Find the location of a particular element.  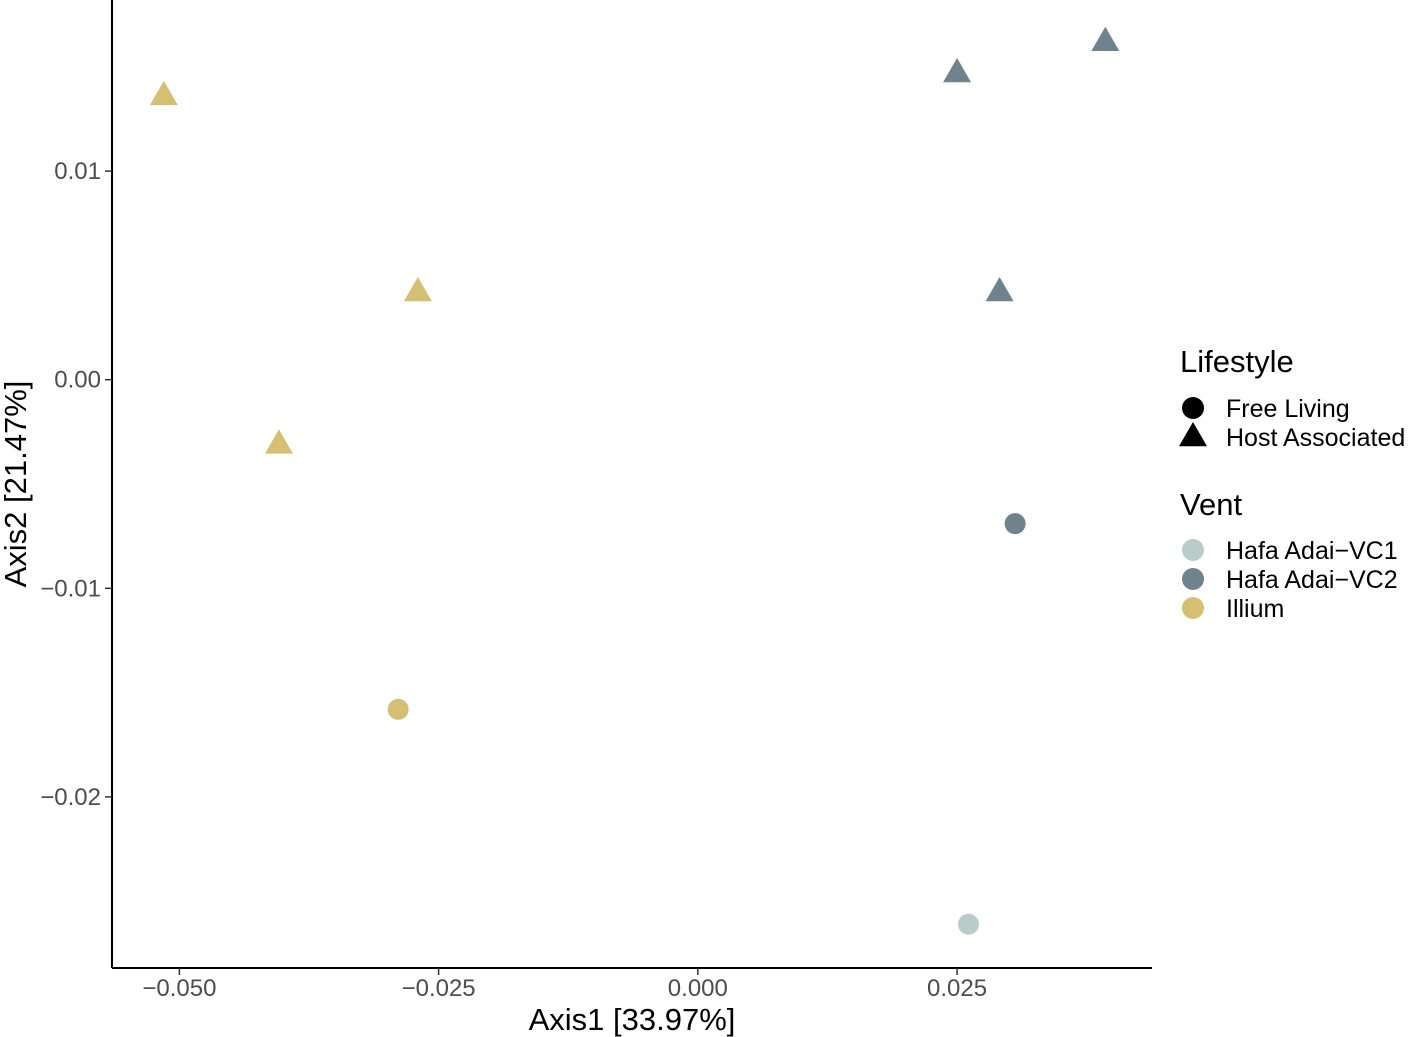

x-tick-label: 0.000 is located at coordinates (698, 988).